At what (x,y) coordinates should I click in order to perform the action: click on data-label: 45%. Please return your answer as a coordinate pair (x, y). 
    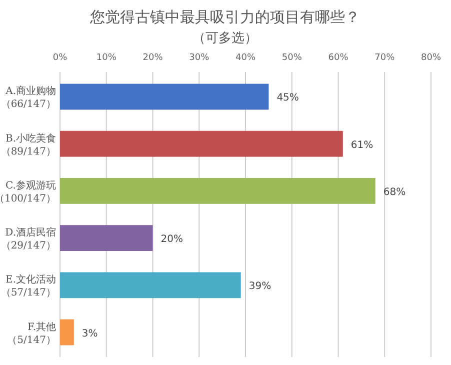
    Looking at the image, I should click on (287, 98).